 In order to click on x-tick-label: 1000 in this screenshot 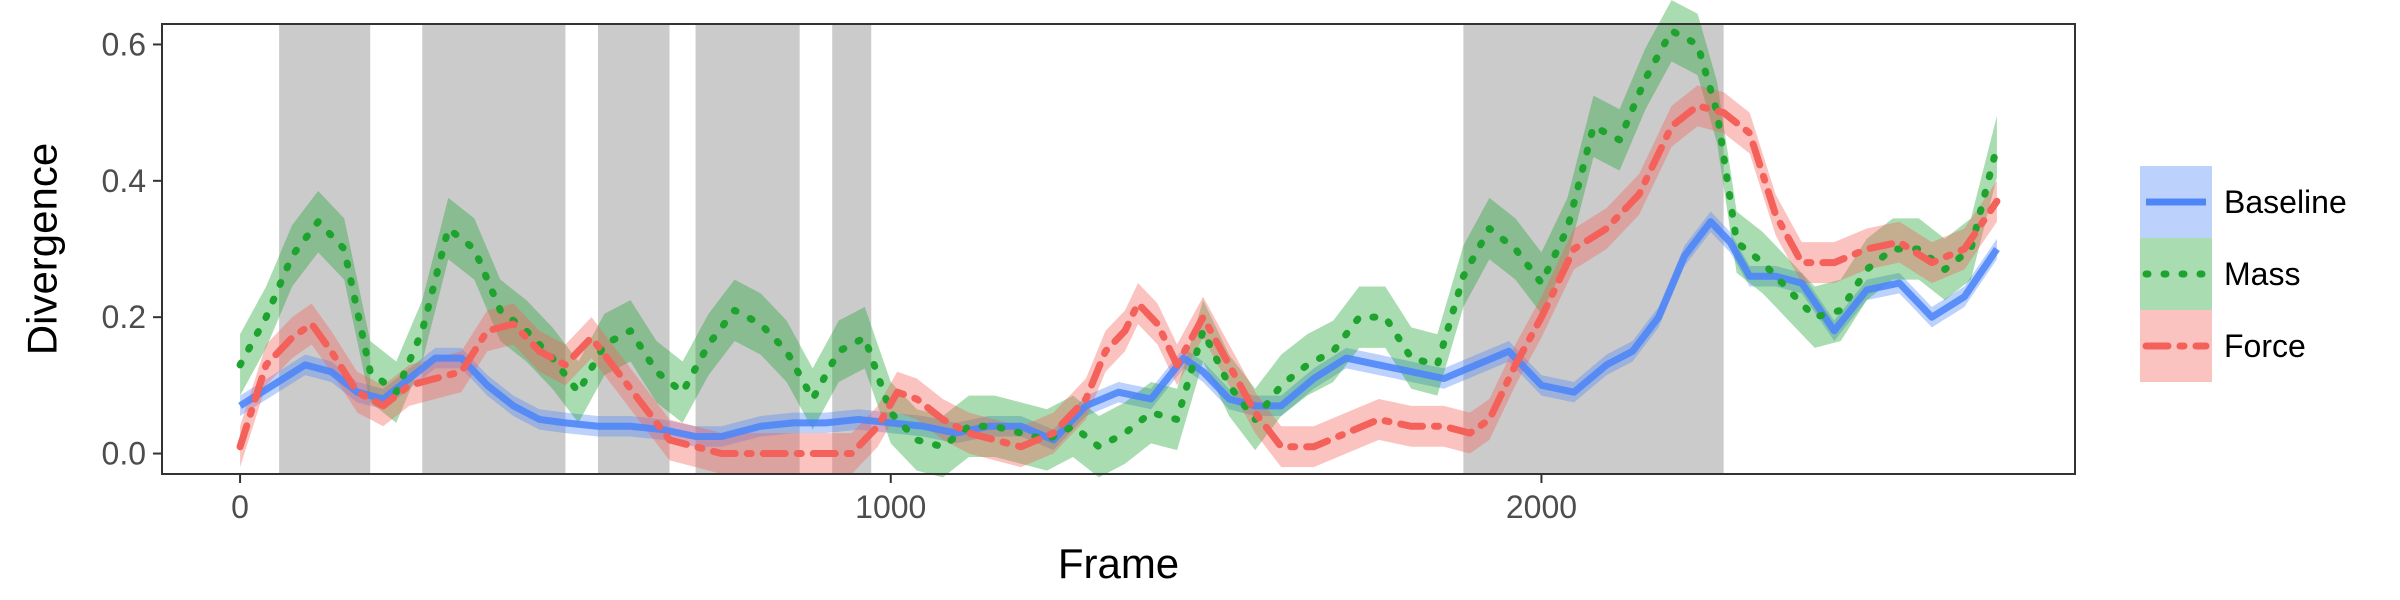, I will do `click(890, 507)`.